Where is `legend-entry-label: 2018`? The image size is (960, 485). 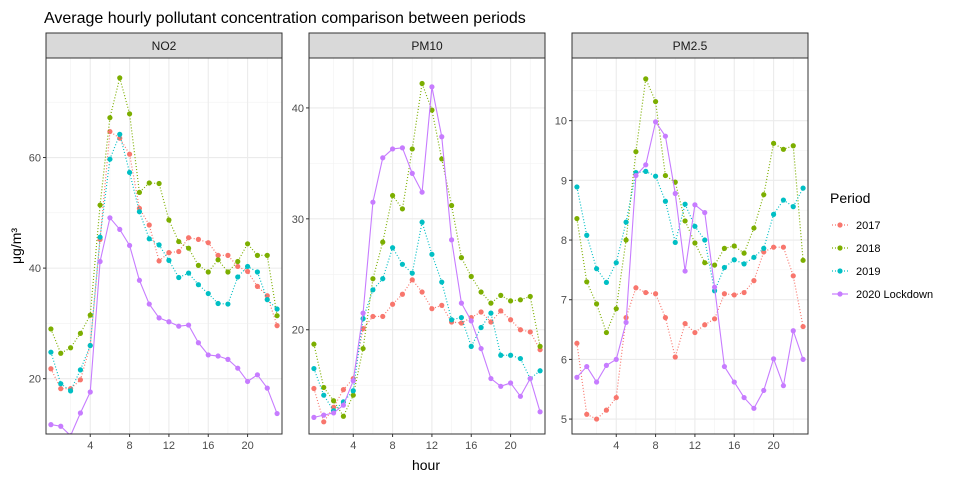
legend-entry-label: 2018 is located at coordinates (868, 249).